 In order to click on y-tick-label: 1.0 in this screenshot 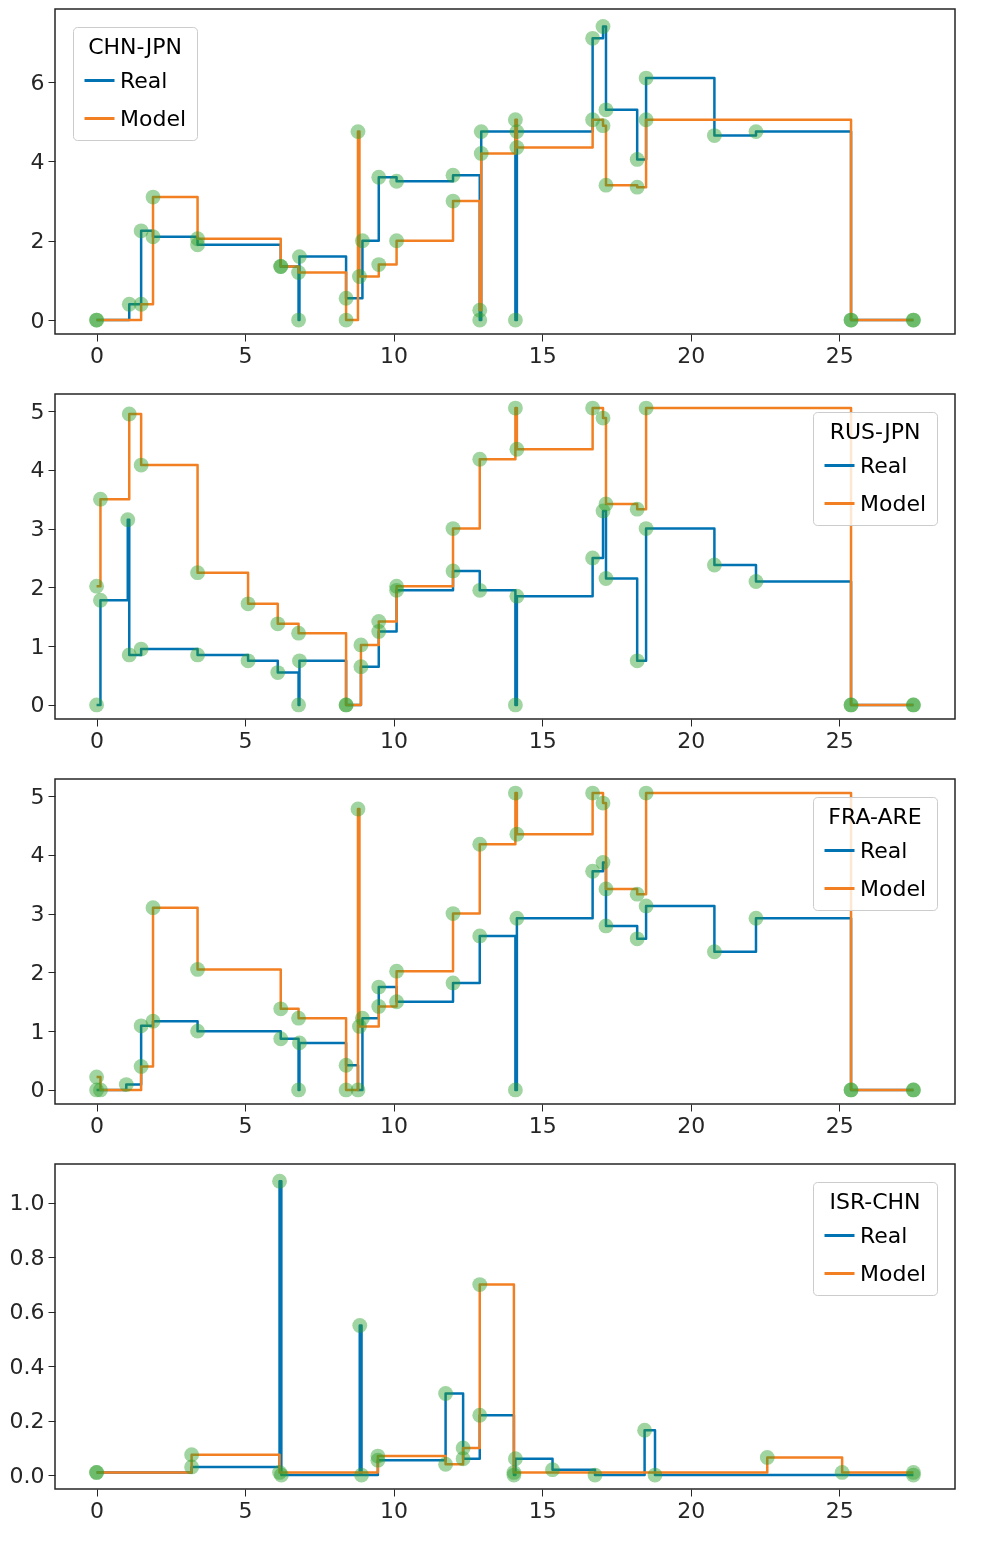, I will do `click(27, 1203)`.